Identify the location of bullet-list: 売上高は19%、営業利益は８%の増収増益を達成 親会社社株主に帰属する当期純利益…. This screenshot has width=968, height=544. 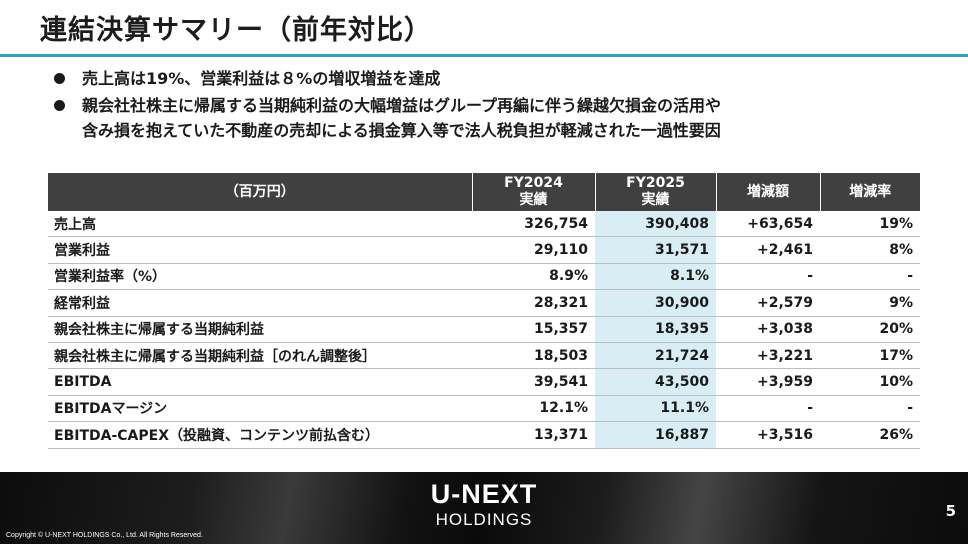
(387, 105).